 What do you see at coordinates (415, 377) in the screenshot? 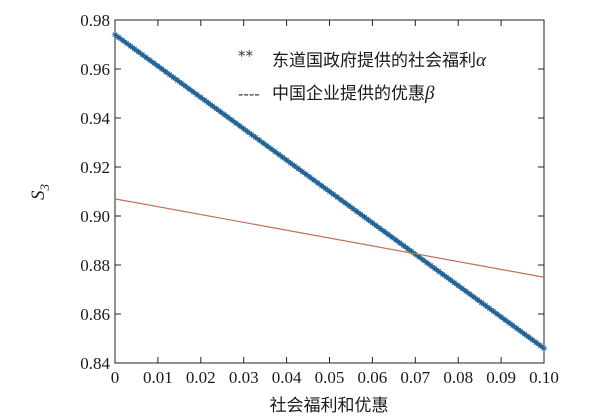
I see `x-tick-label: 0.07` at bounding box center [415, 377].